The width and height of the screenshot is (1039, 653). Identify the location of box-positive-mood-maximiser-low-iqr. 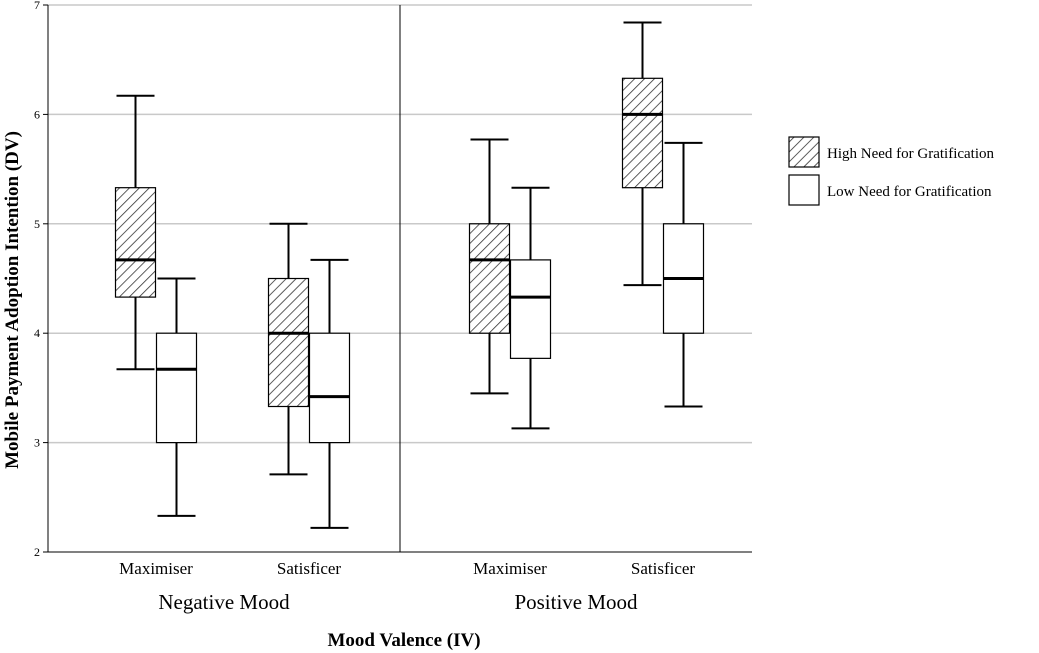
(530, 309).